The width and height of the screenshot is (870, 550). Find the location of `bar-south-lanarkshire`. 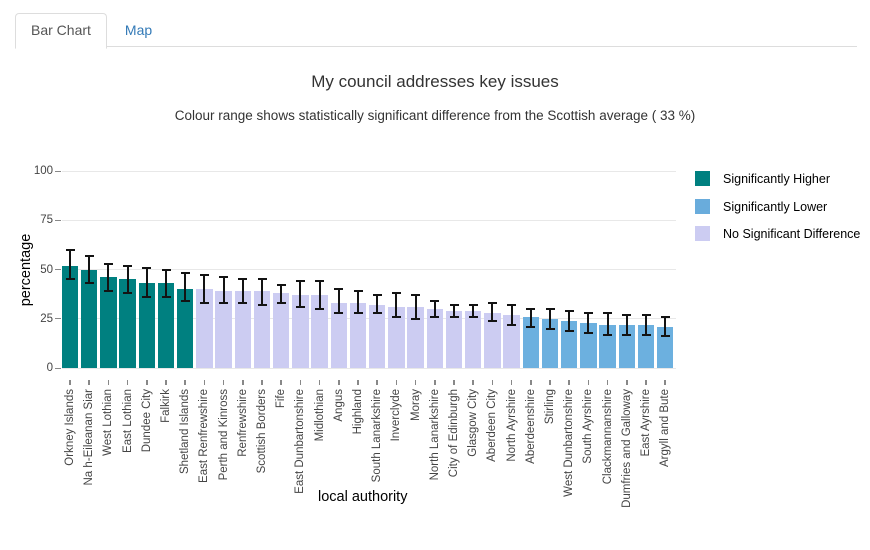

bar-south-lanarkshire is located at coordinates (377, 336).